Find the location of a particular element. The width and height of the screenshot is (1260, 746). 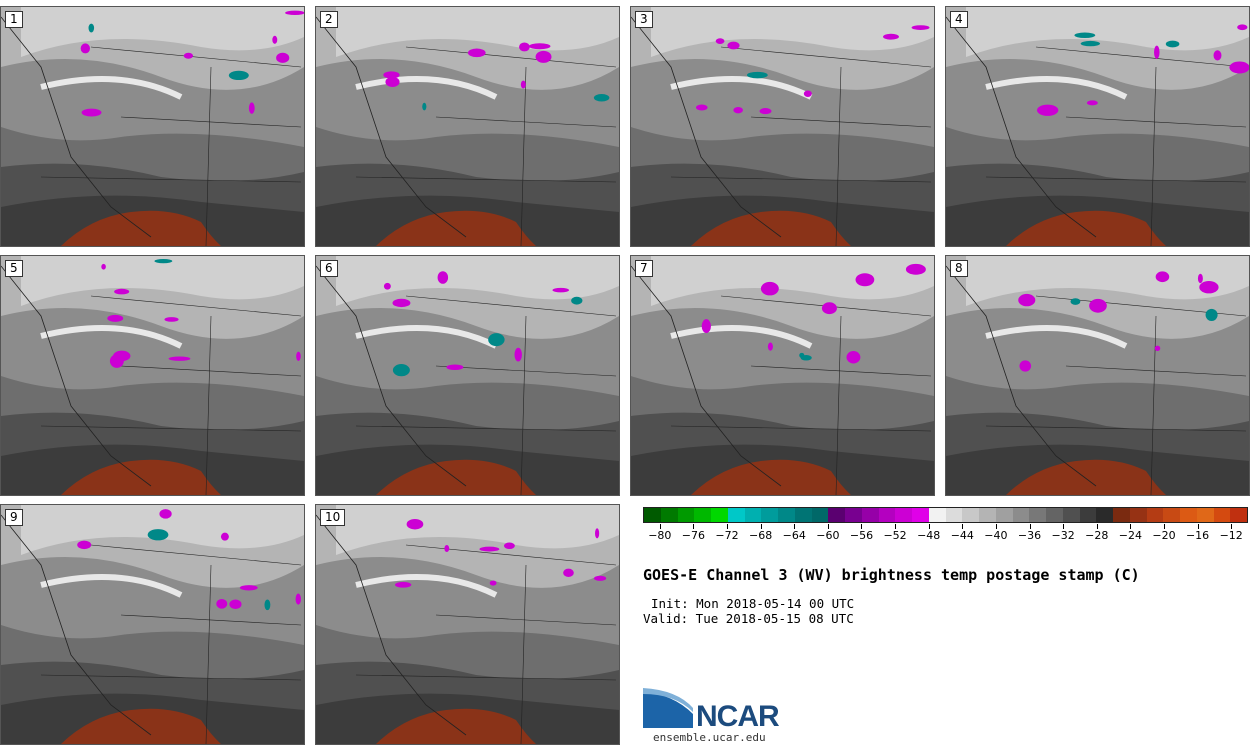

stamp-panel-2: 2 is located at coordinates (467, 126).